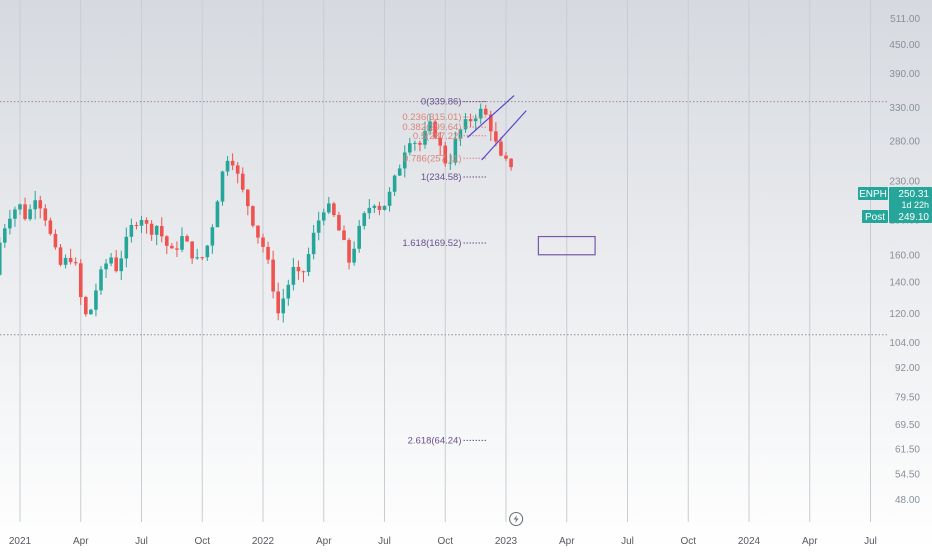 The image size is (932, 555). I want to click on fib-level-label: 0.236(315.01), so click(431, 117).